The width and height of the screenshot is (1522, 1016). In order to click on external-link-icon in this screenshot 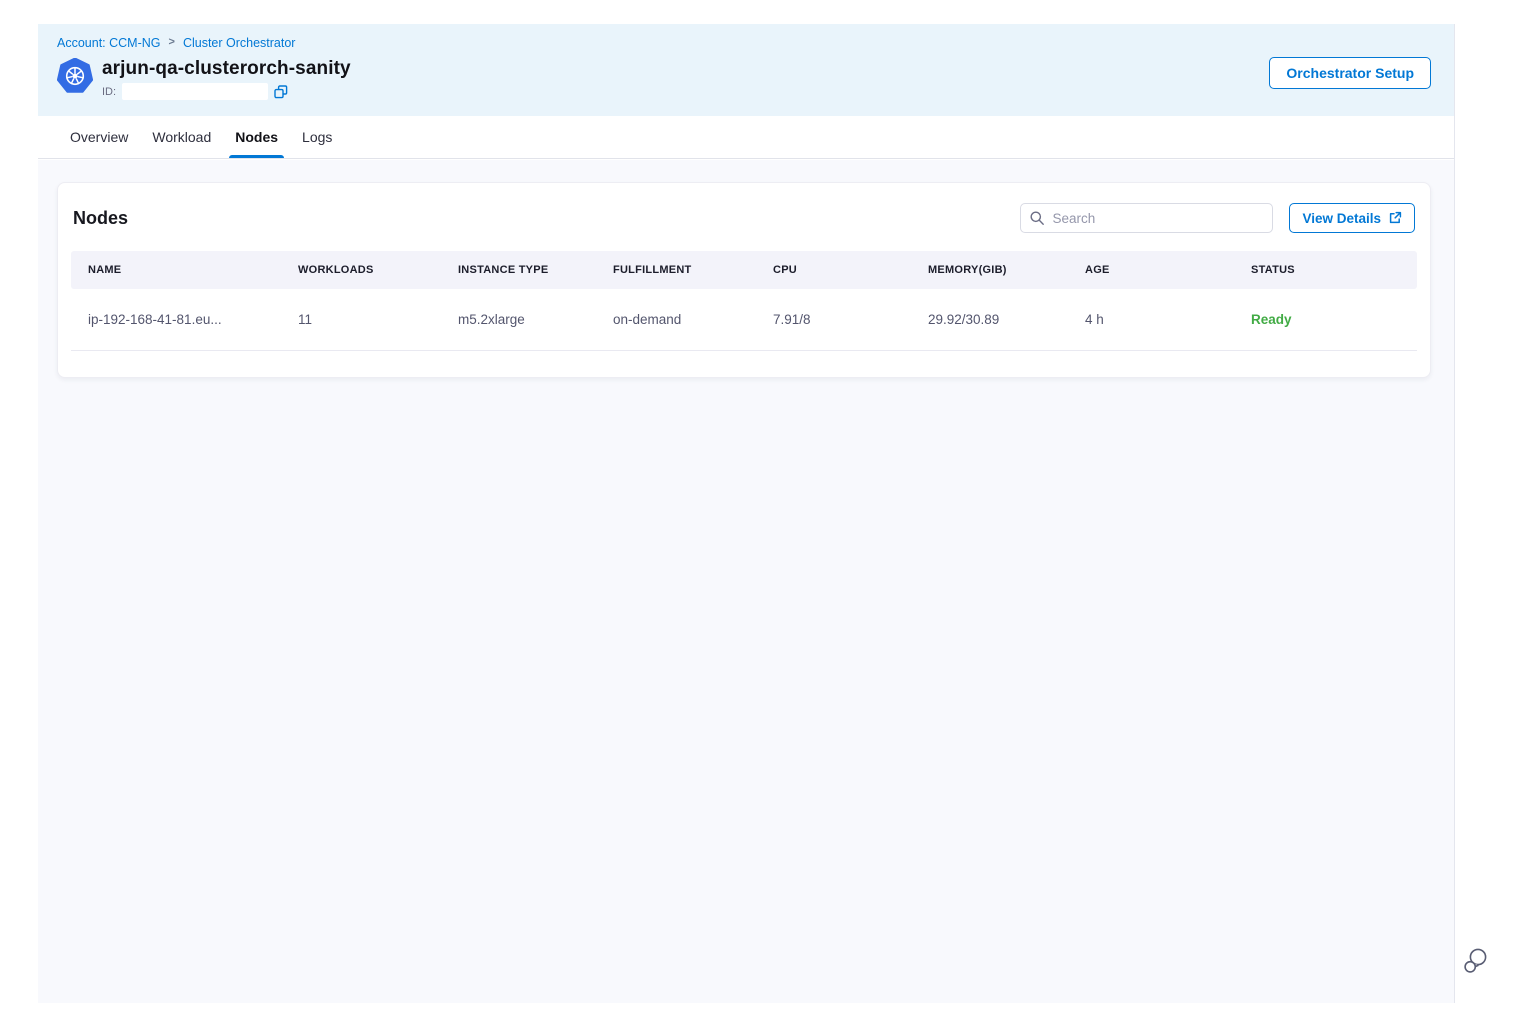, I will do `click(1395, 217)`.